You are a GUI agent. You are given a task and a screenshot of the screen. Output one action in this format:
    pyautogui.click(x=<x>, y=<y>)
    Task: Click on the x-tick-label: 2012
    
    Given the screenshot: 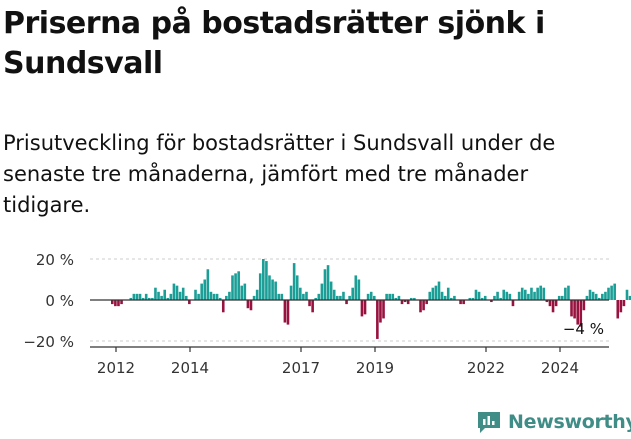 What is the action you would take?
    pyautogui.click(x=116, y=368)
    